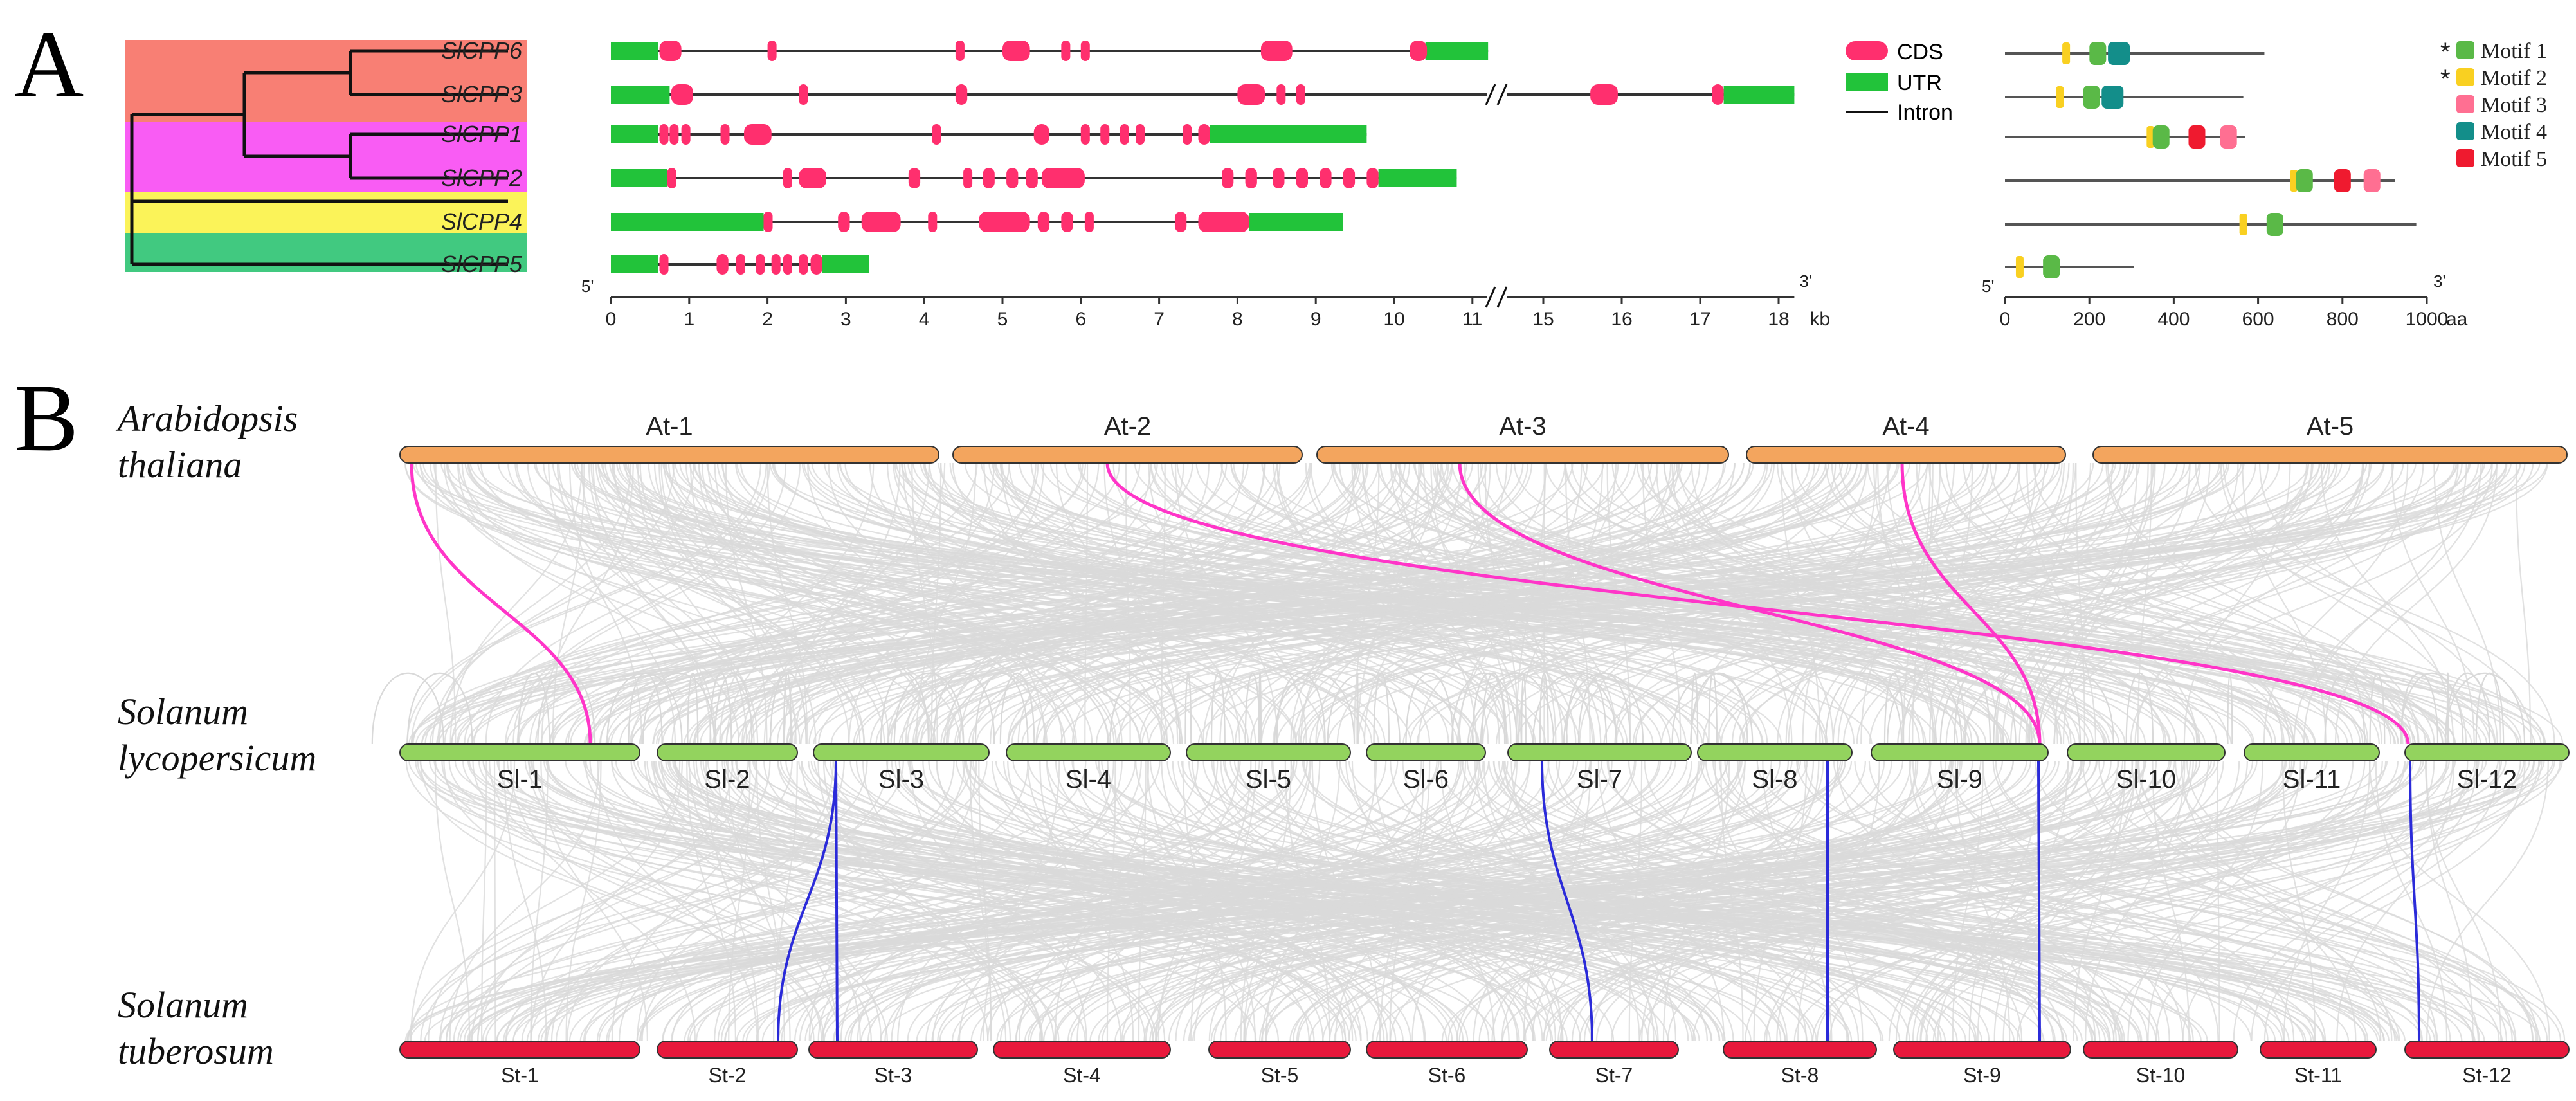 This screenshot has height=1101, width=2576. Describe the element at coordinates (1867, 82) in the screenshot. I see `legend-utr-swatch` at that location.